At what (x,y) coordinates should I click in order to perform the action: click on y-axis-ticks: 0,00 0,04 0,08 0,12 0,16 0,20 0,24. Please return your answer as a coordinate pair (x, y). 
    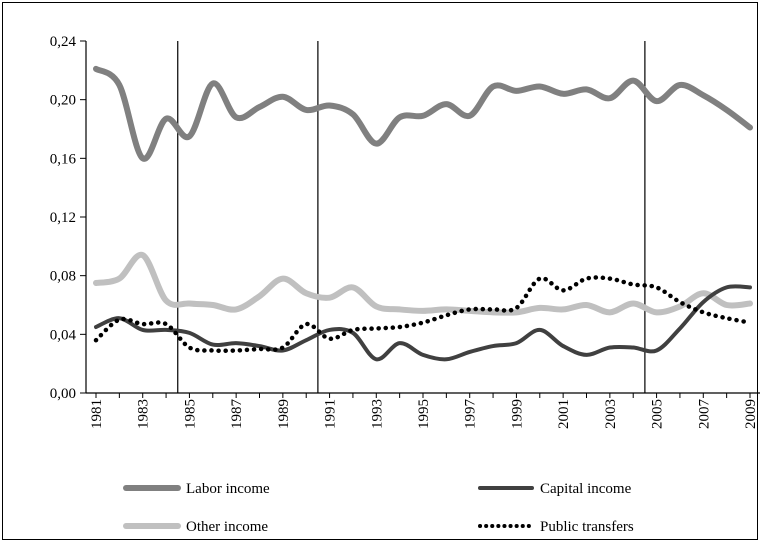
    Looking at the image, I should click on (68, 218).